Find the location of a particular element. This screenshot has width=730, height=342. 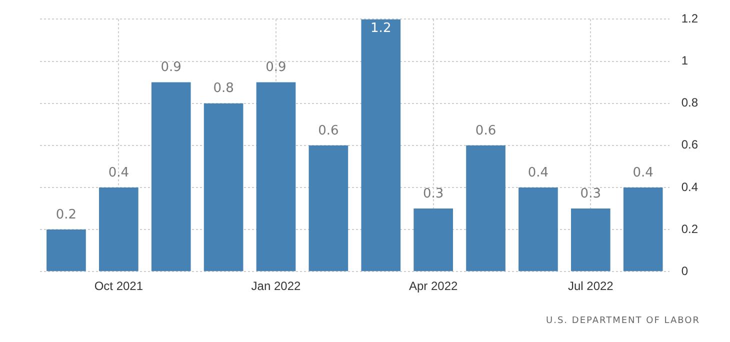

y-tick-label: 0.6 is located at coordinates (689, 145).